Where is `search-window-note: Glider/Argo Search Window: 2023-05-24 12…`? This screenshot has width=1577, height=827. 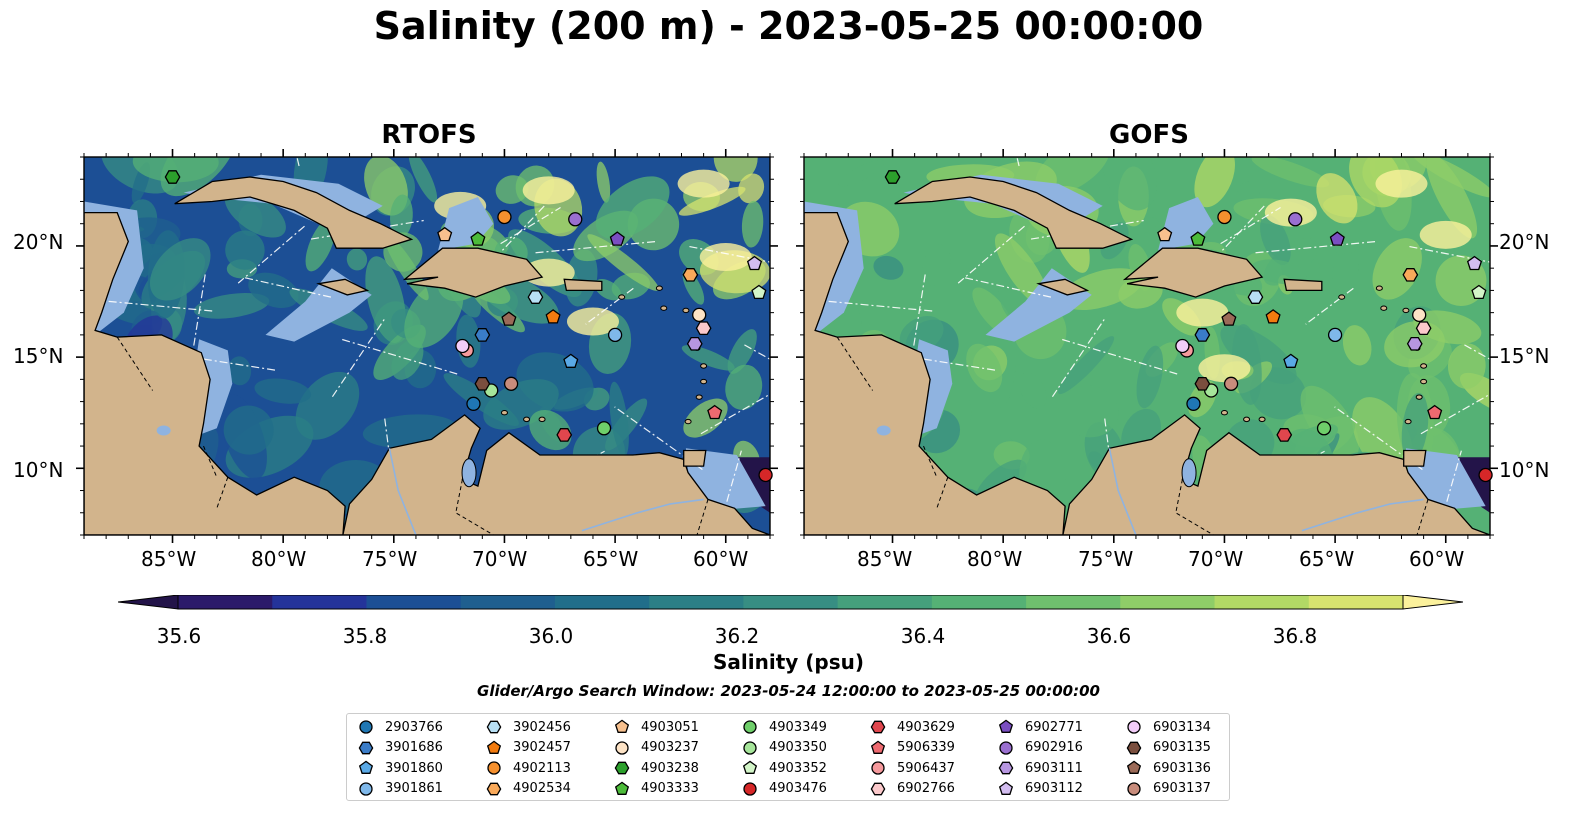
search-window-note: Glider/Argo Search Window: 2023-05-24 12… is located at coordinates (788, 691).